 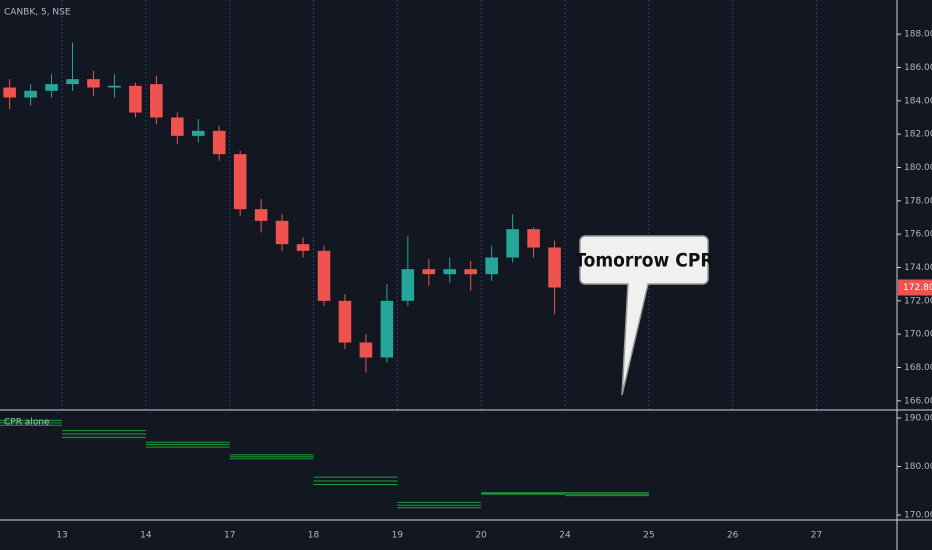 I want to click on y-tick-label: 166.00, so click(x=918, y=401).